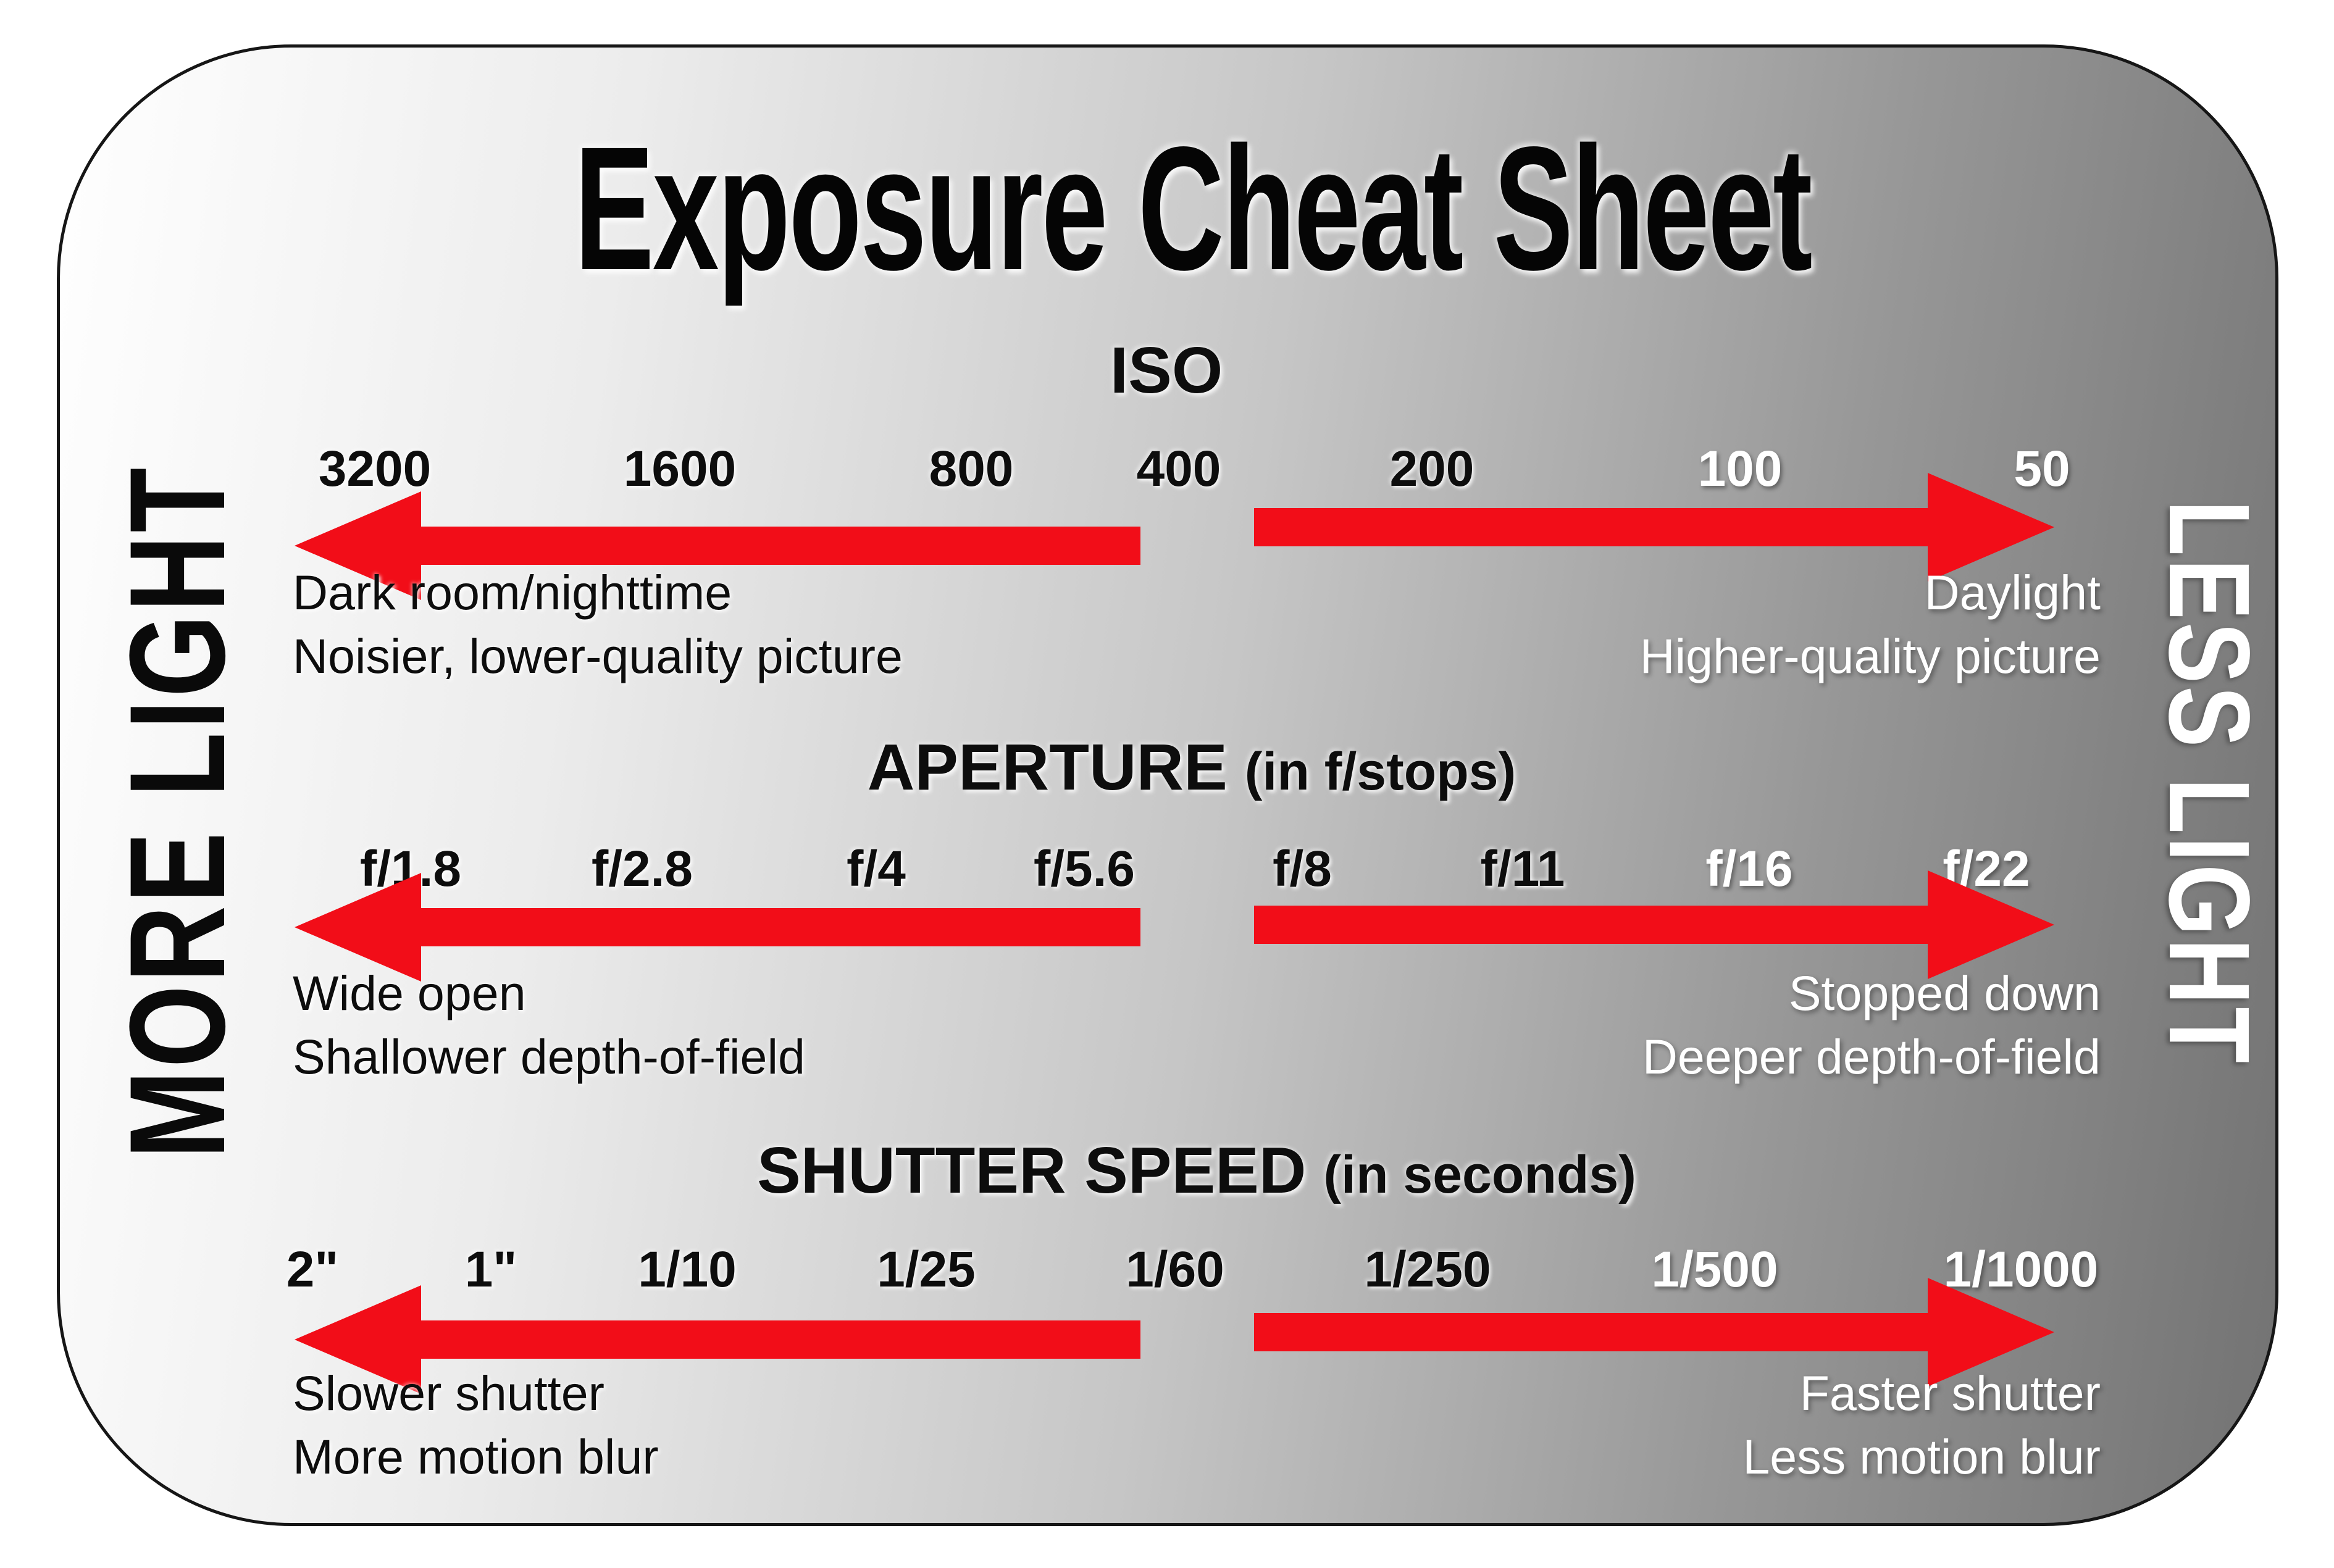 This screenshot has height=1568, width=2334. Describe the element at coordinates (1922, 1457) in the screenshot. I see `caption-line: Less motion blur` at that location.